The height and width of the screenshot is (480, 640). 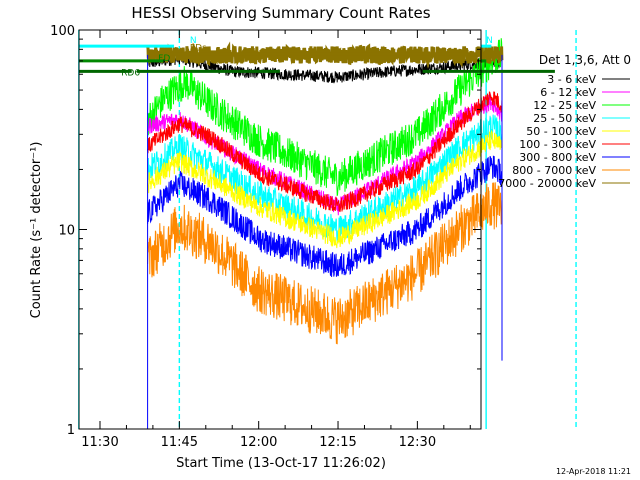 What do you see at coordinates (258, 442) in the screenshot?
I see `x-tick-label-2: 12:00` at bounding box center [258, 442].